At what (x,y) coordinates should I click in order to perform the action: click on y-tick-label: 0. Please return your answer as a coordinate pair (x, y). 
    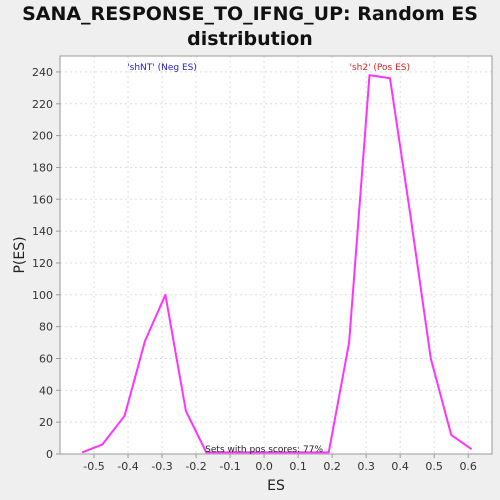
    Looking at the image, I should click on (49, 454).